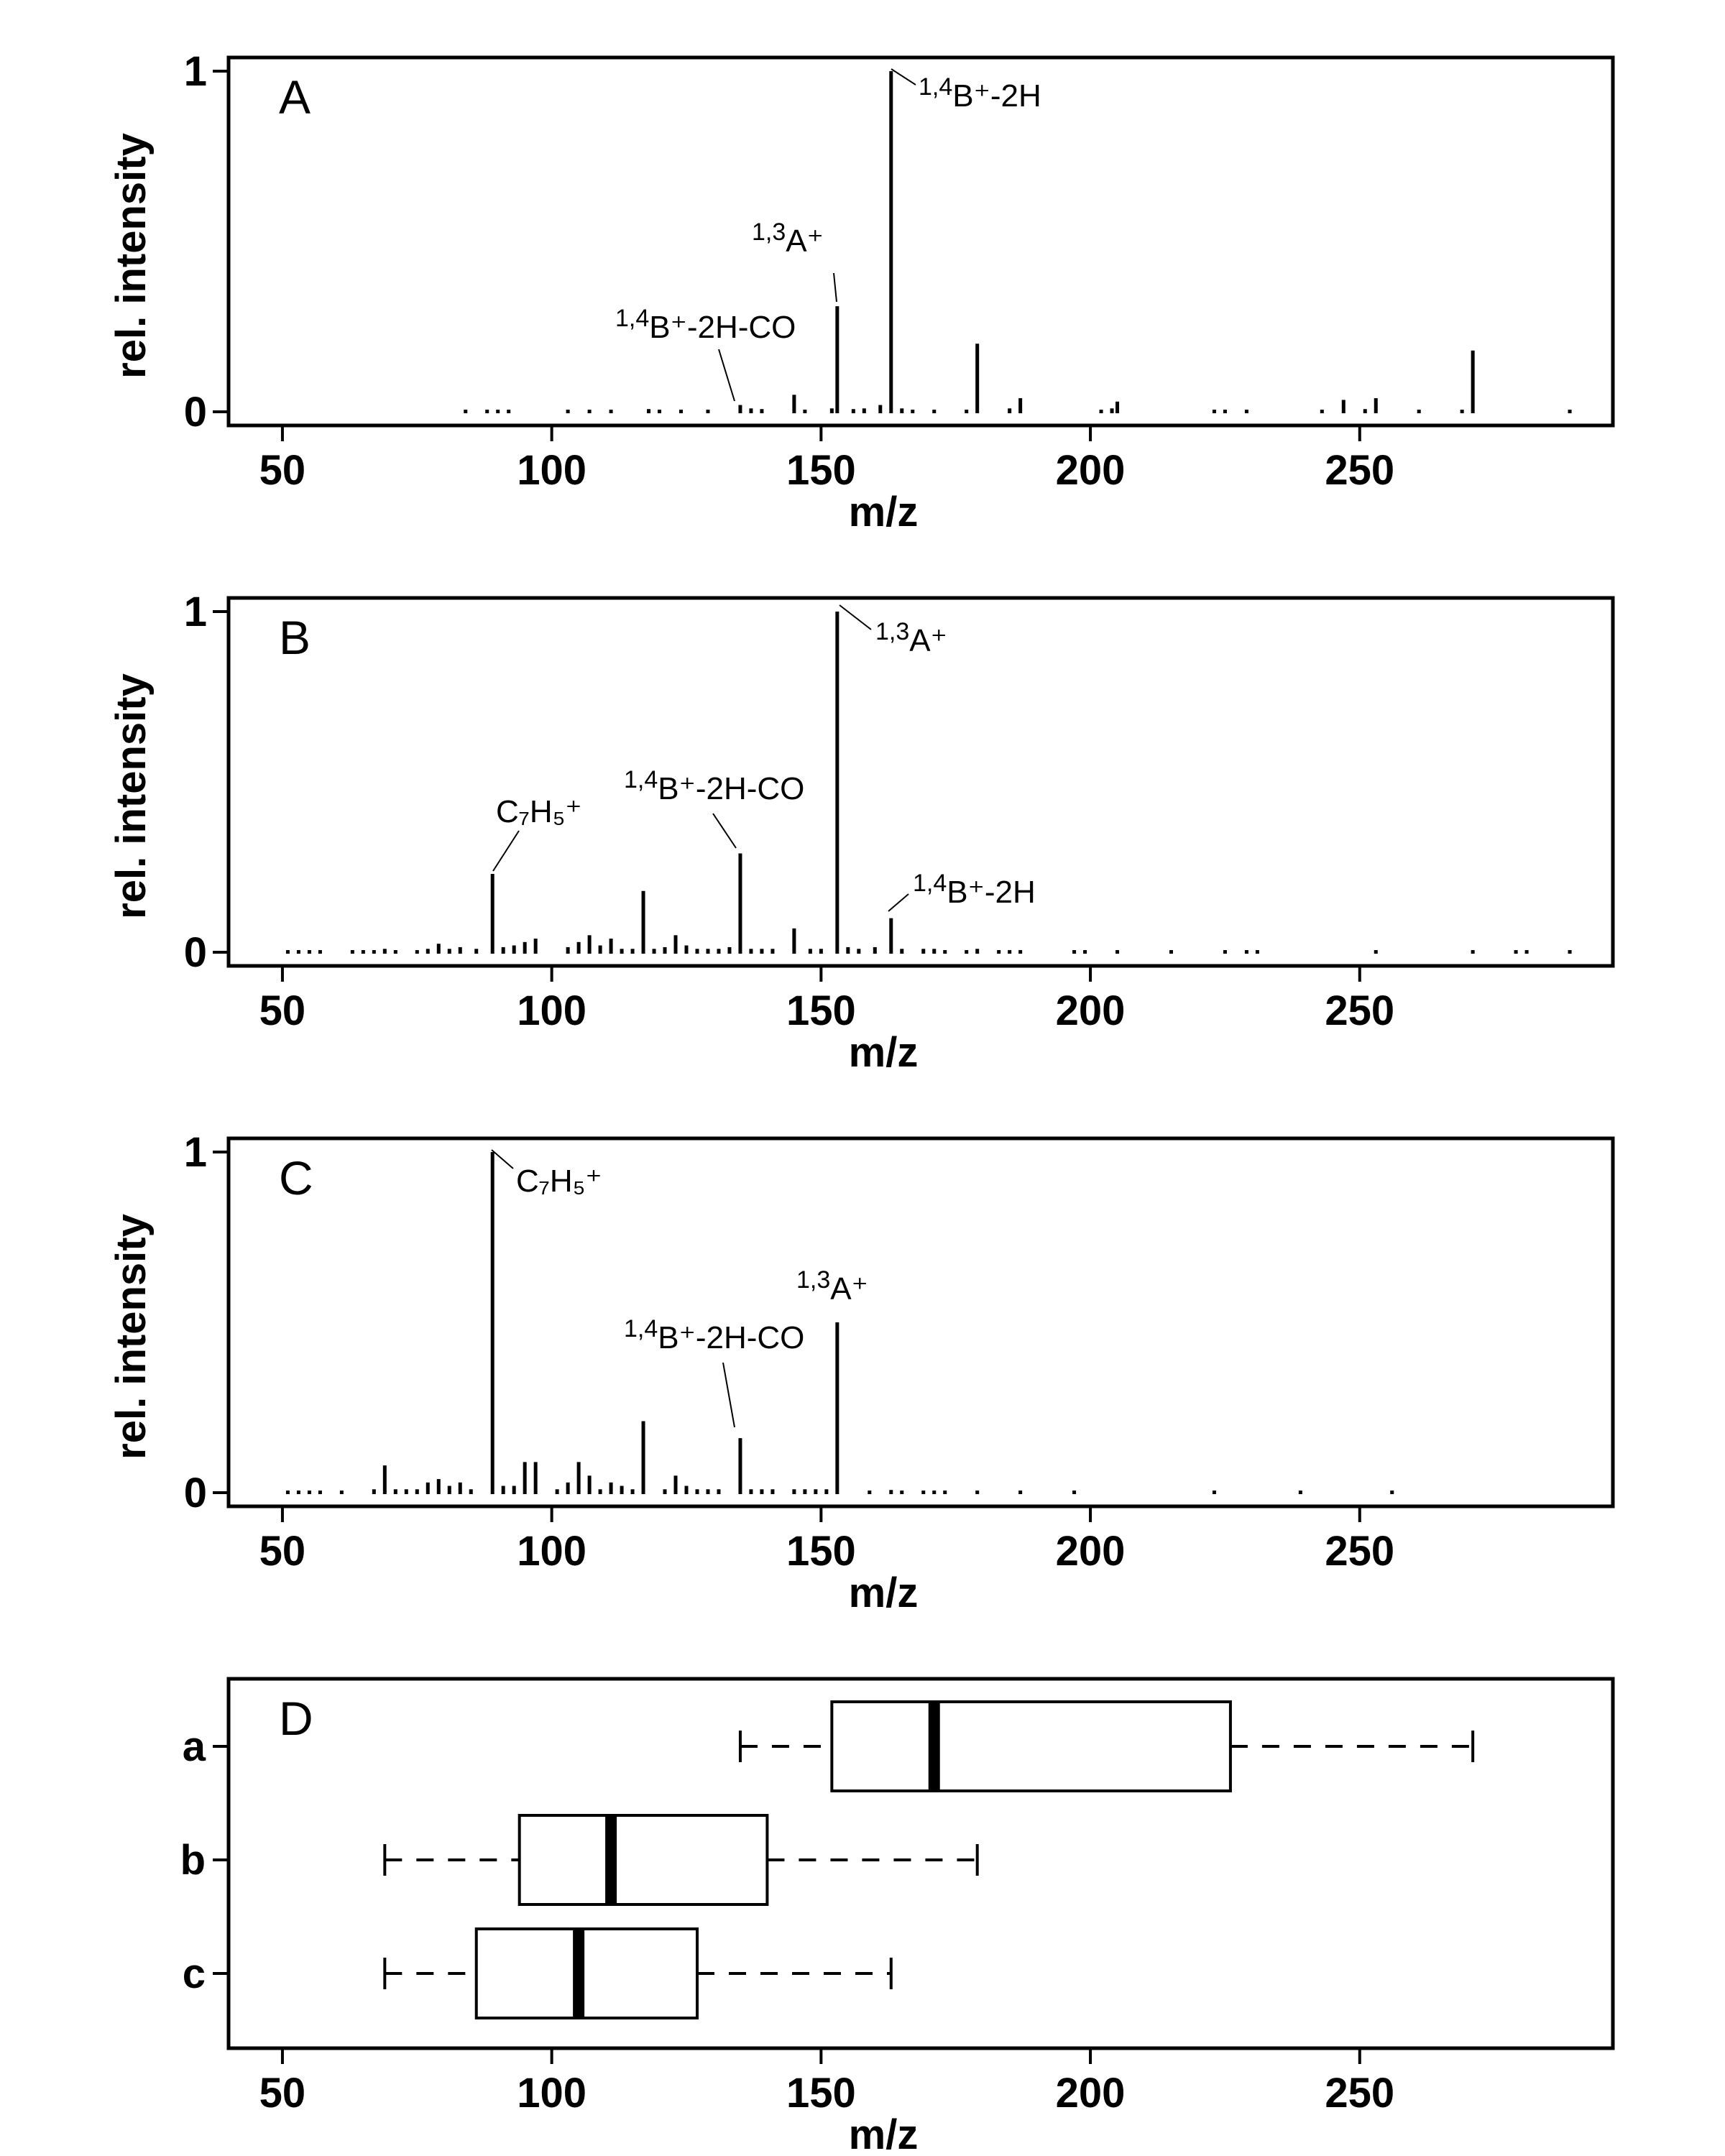  Describe the element at coordinates (193, 1860) in the screenshot. I see `category-label: b` at that location.